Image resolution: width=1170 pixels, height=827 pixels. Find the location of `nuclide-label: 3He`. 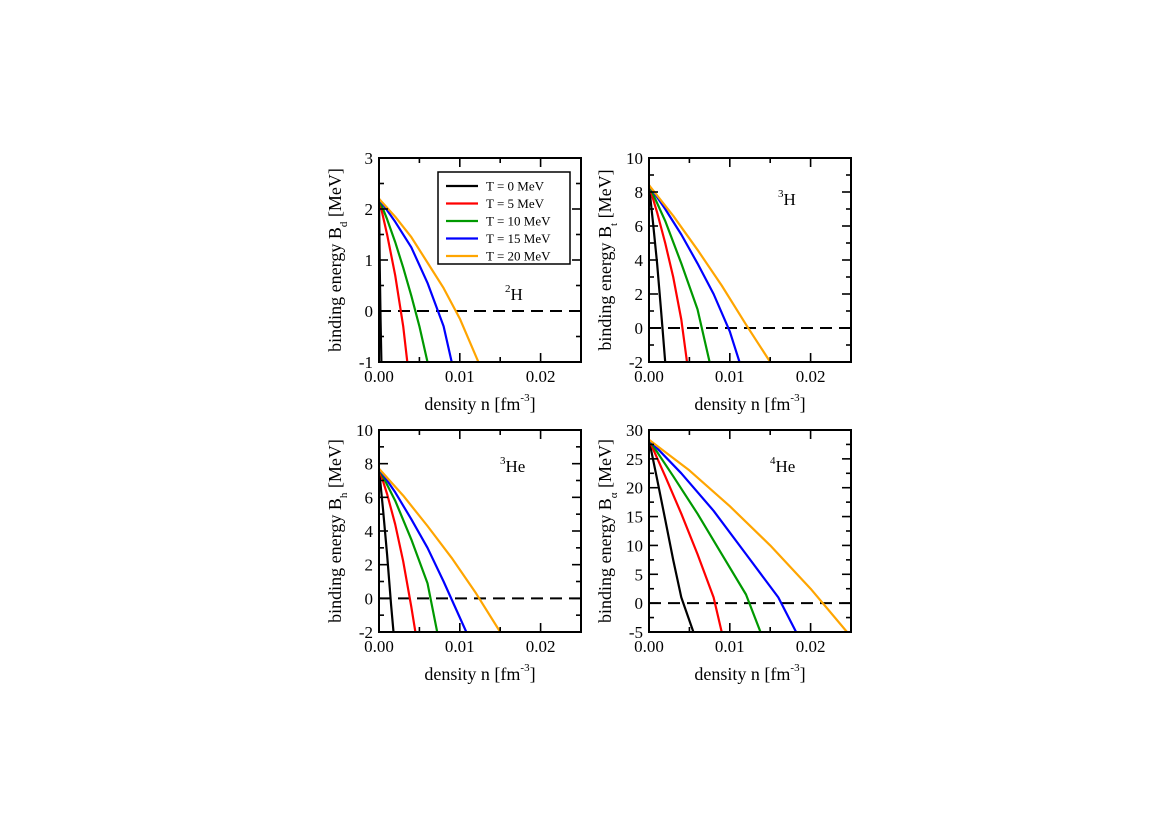

nuclide-label: 3He is located at coordinates (512, 465).